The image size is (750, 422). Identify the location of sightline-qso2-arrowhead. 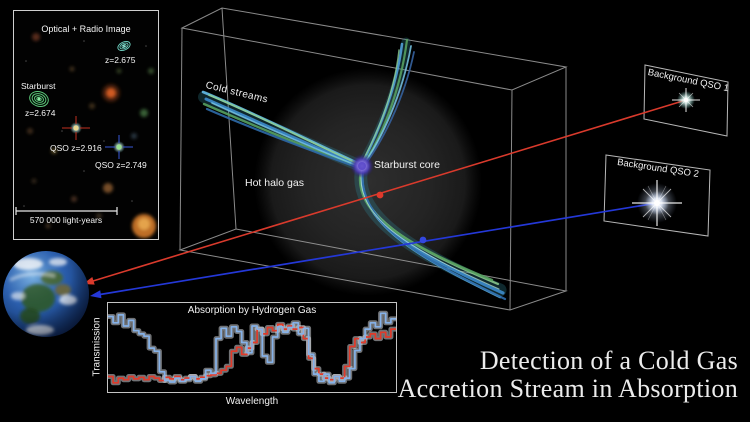
(96, 294).